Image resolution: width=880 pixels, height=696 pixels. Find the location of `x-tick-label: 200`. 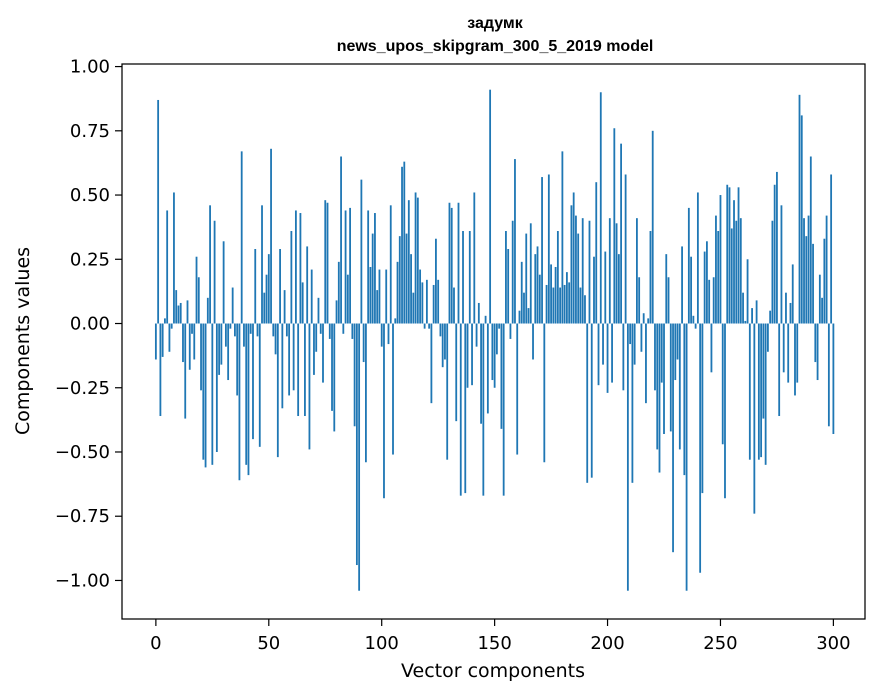

x-tick-label: 200 is located at coordinates (607, 643).